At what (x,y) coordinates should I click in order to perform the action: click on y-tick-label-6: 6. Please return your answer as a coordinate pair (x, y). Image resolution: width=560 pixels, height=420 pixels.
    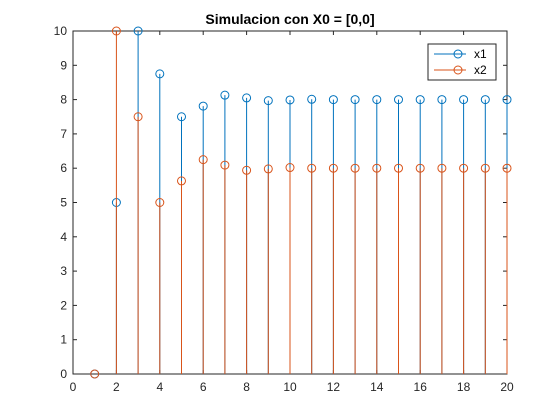
    Looking at the image, I should click on (63, 168).